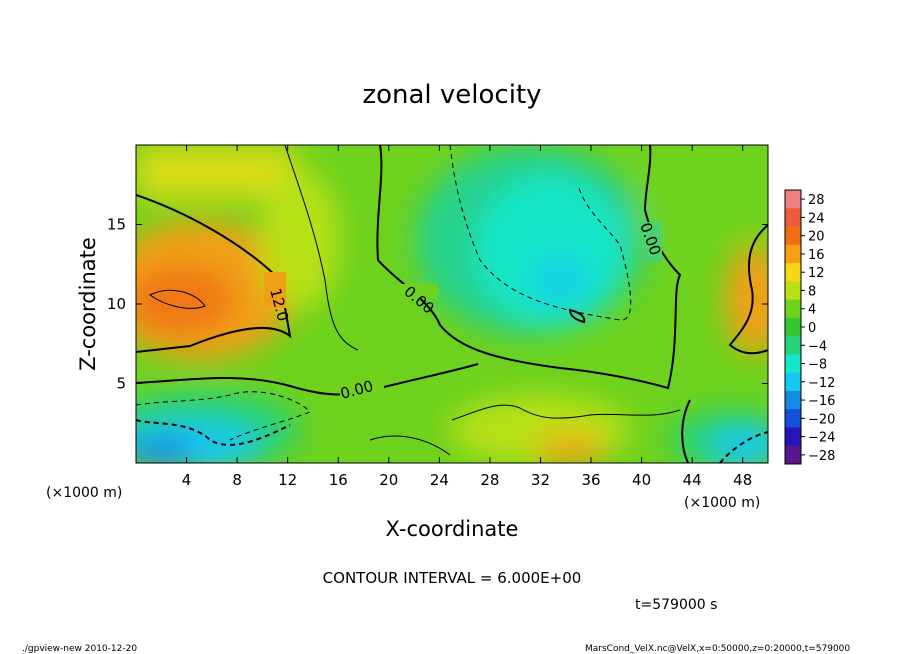 The image size is (904, 654). I want to click on footer-left: ./gpview-new 2010-12-20, so click(79, 649).